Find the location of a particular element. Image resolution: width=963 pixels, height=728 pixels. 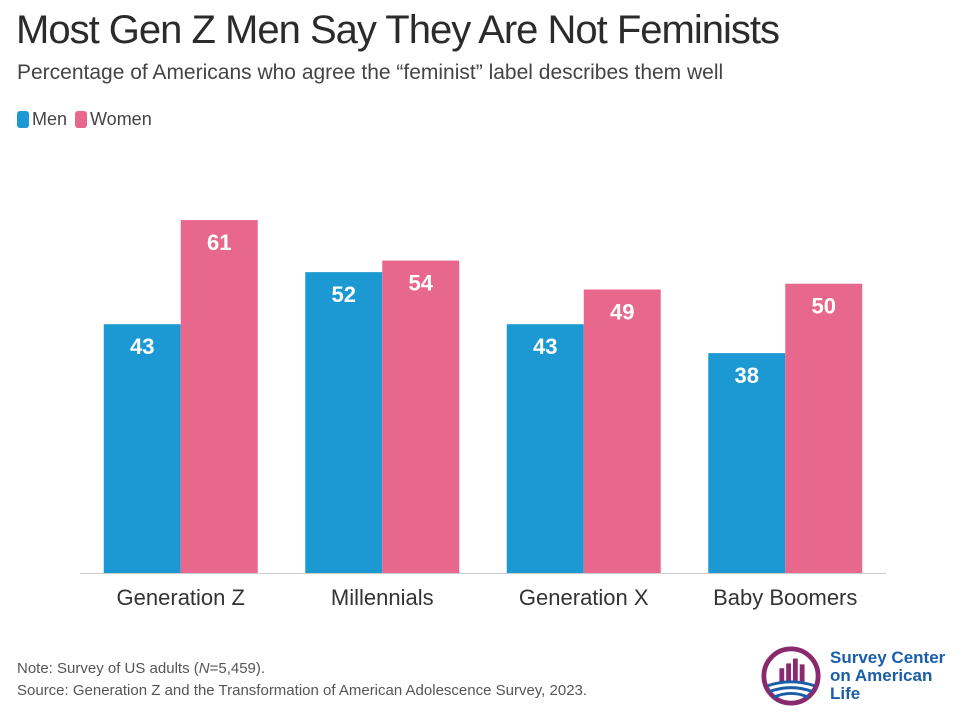

note-n-symbol: N is located at coordinates (204, 668).